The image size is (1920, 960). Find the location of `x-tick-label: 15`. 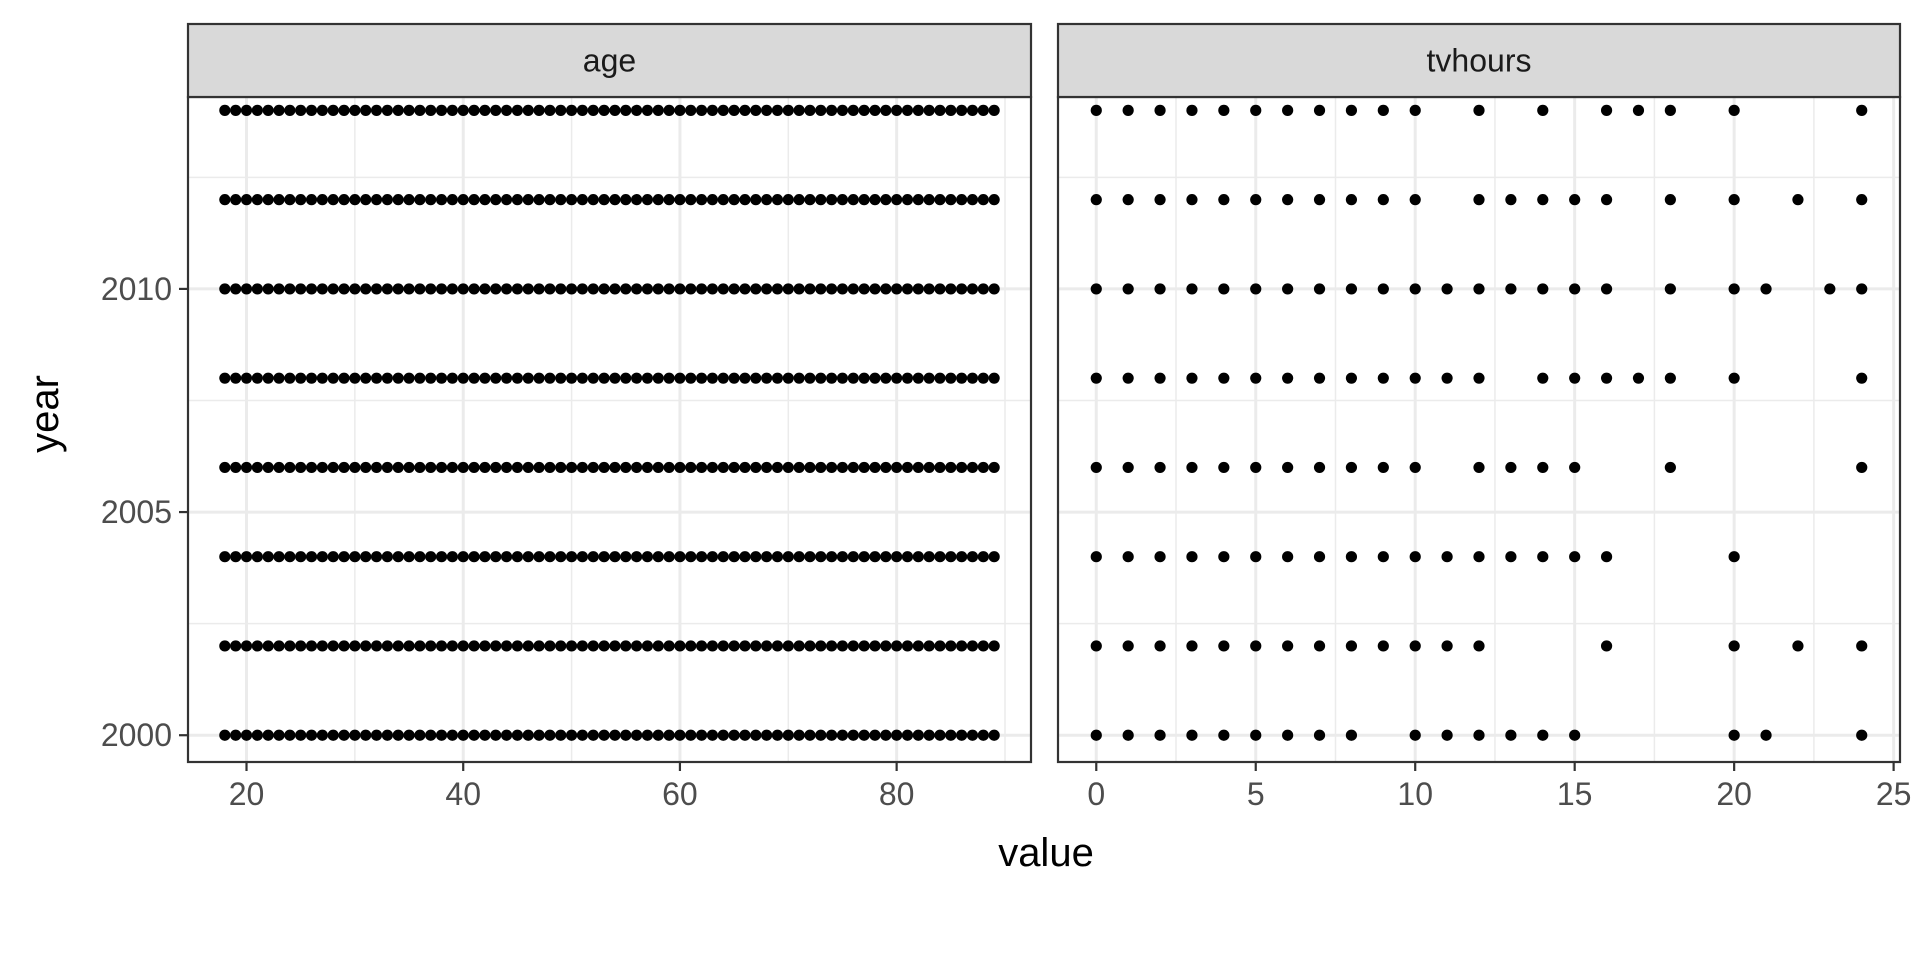

x-tick-label: 15 is located at coordinates (1575, 794).